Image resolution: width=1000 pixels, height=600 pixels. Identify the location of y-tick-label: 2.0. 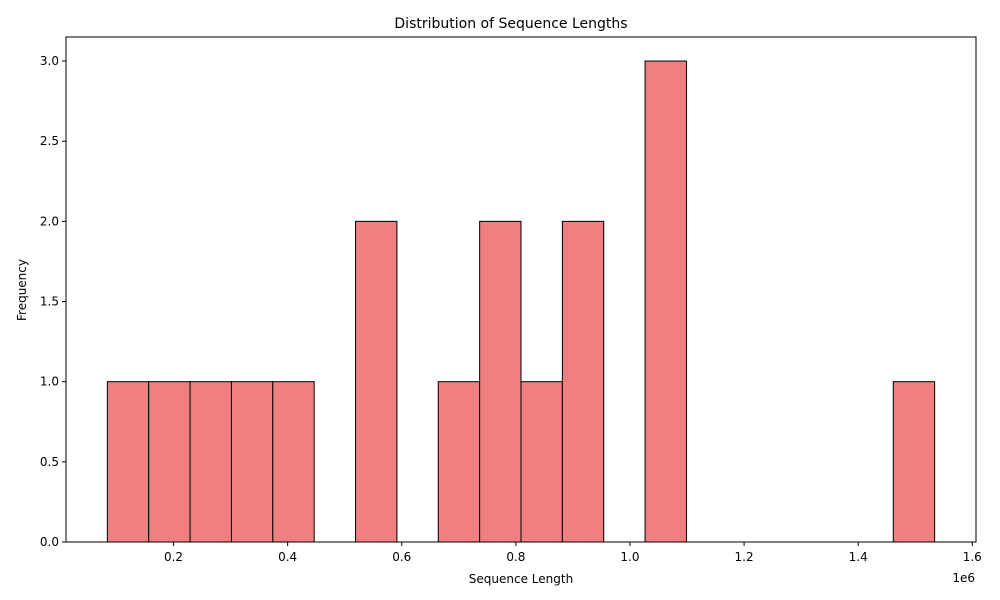
(49, 221).